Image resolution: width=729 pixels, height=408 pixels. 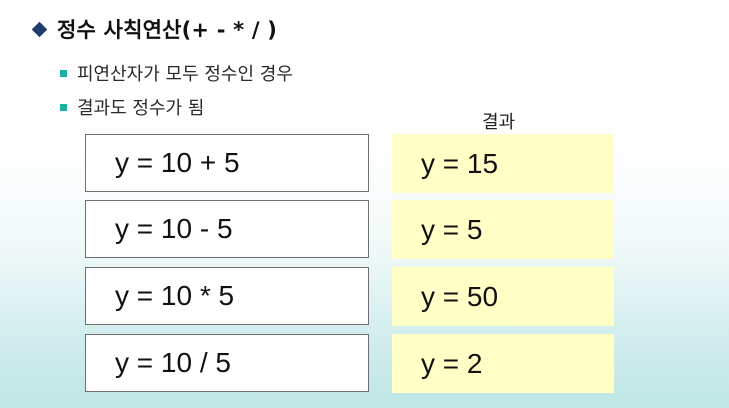 I want to click on expression-box: y = 10 - 5, so click(x=227, y=229).